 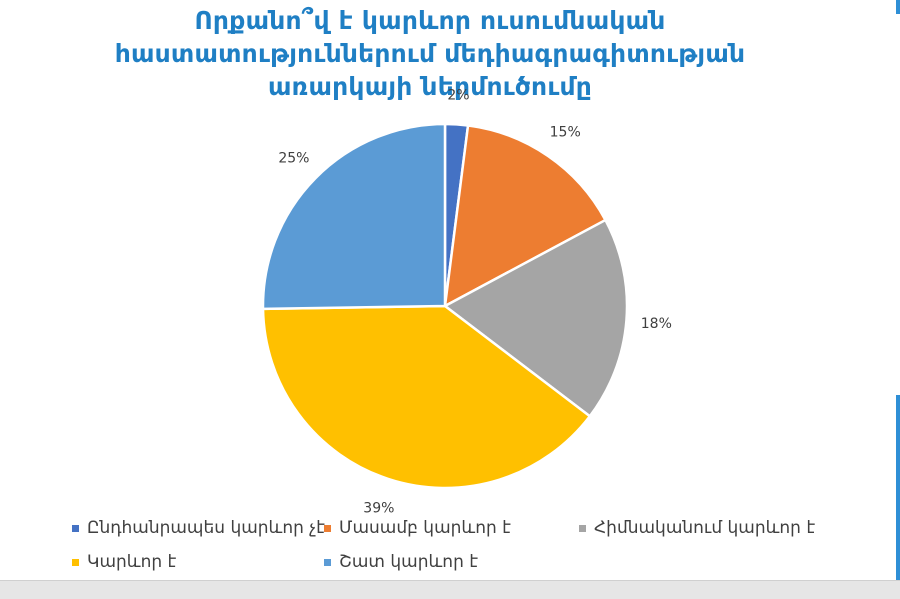 I want to click on chart-title-line-3: առարկայի ներմուծումը, so click(x=430, y=86).